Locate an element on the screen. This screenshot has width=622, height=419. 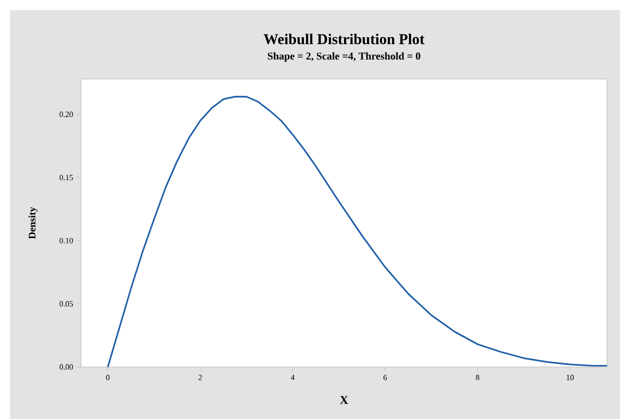
x-axis-title: X is located at coordinates (344, 400).